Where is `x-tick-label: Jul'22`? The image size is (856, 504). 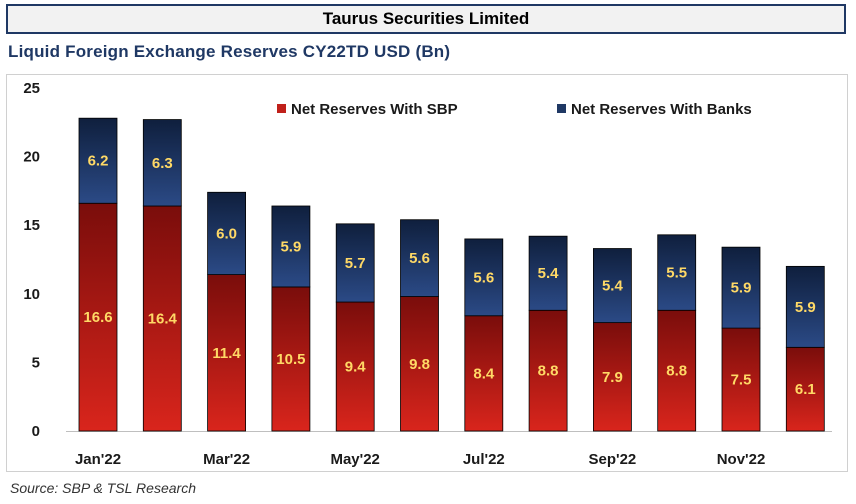
x-tick-label: Jul'22 is located at coordinates (484, 459).